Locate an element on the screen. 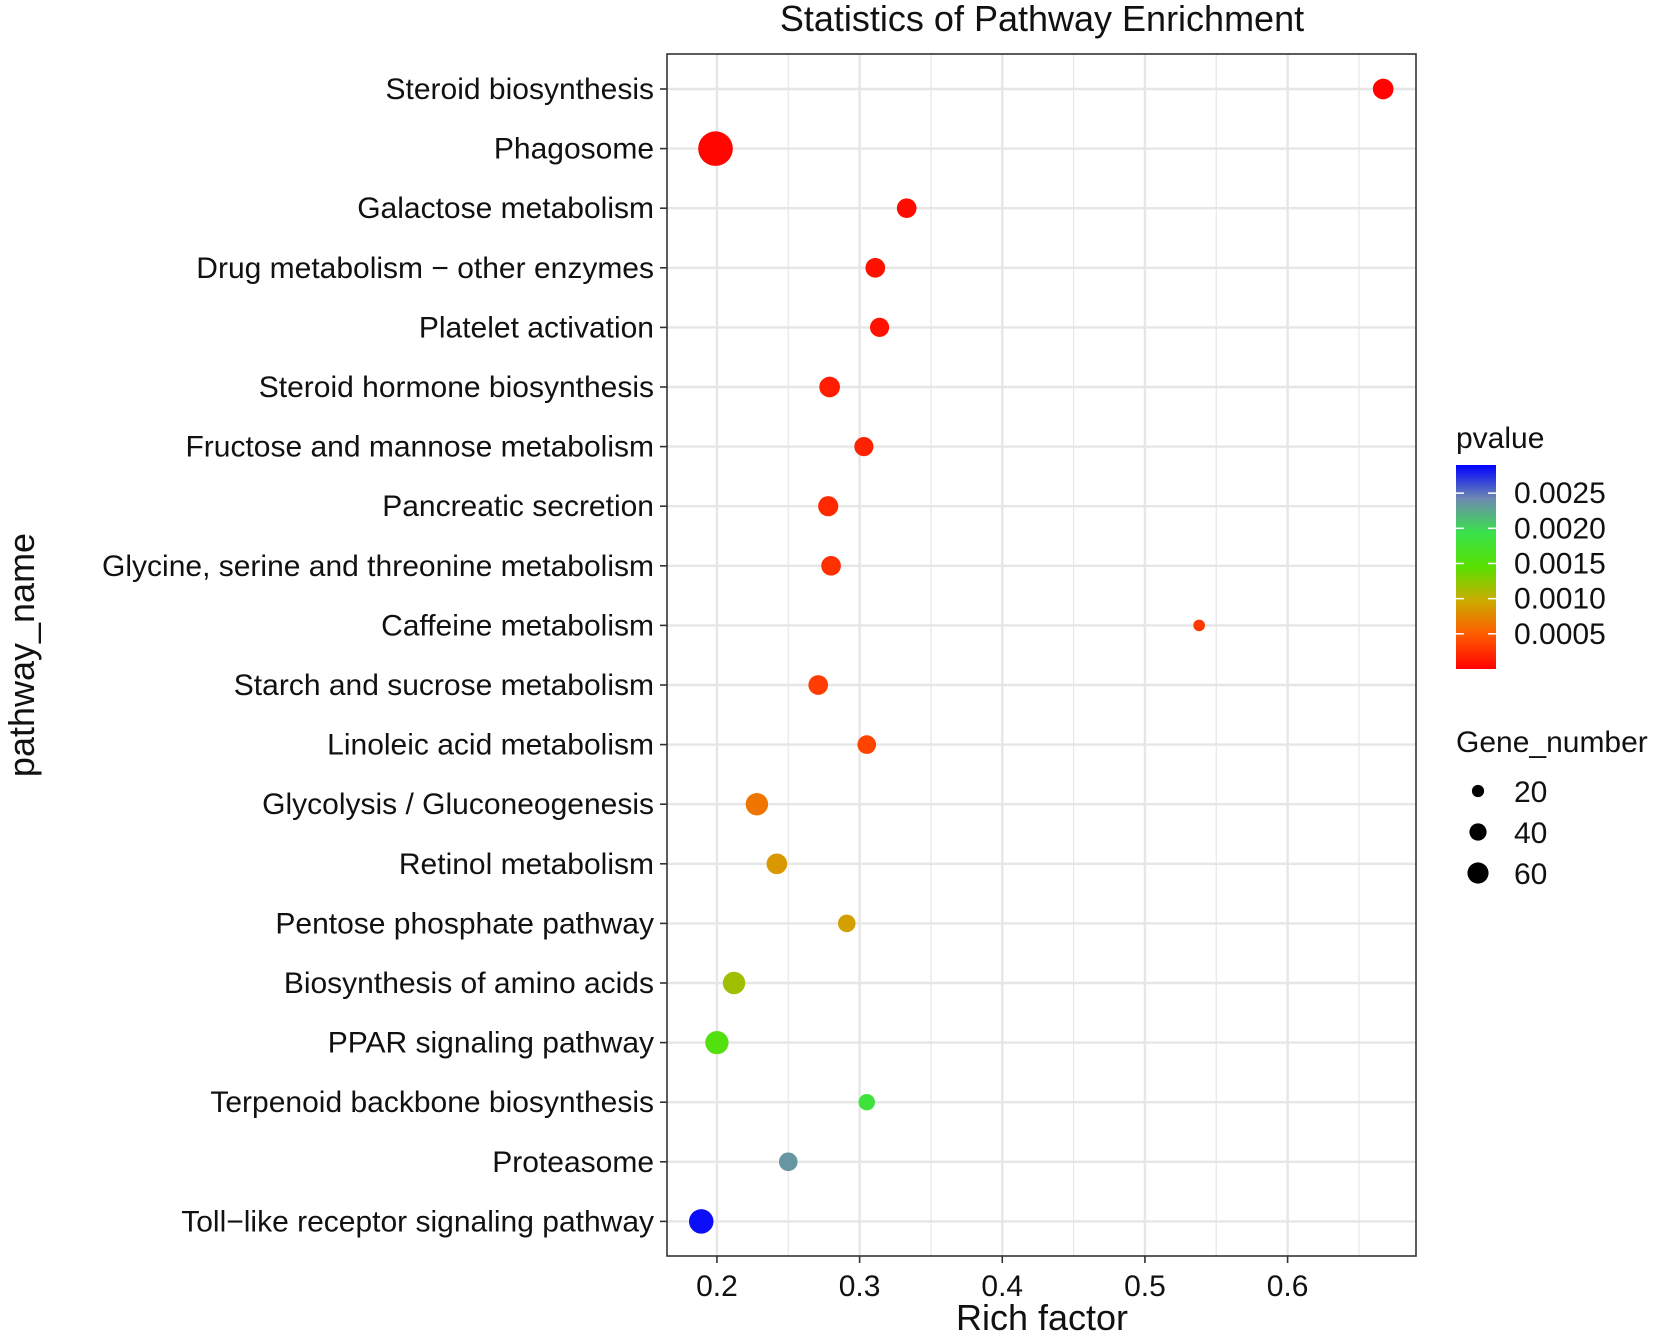 This screenshot has width=1672, height=1336. x-axis-title: Rich factor is located at coordinates (1042, 1316).